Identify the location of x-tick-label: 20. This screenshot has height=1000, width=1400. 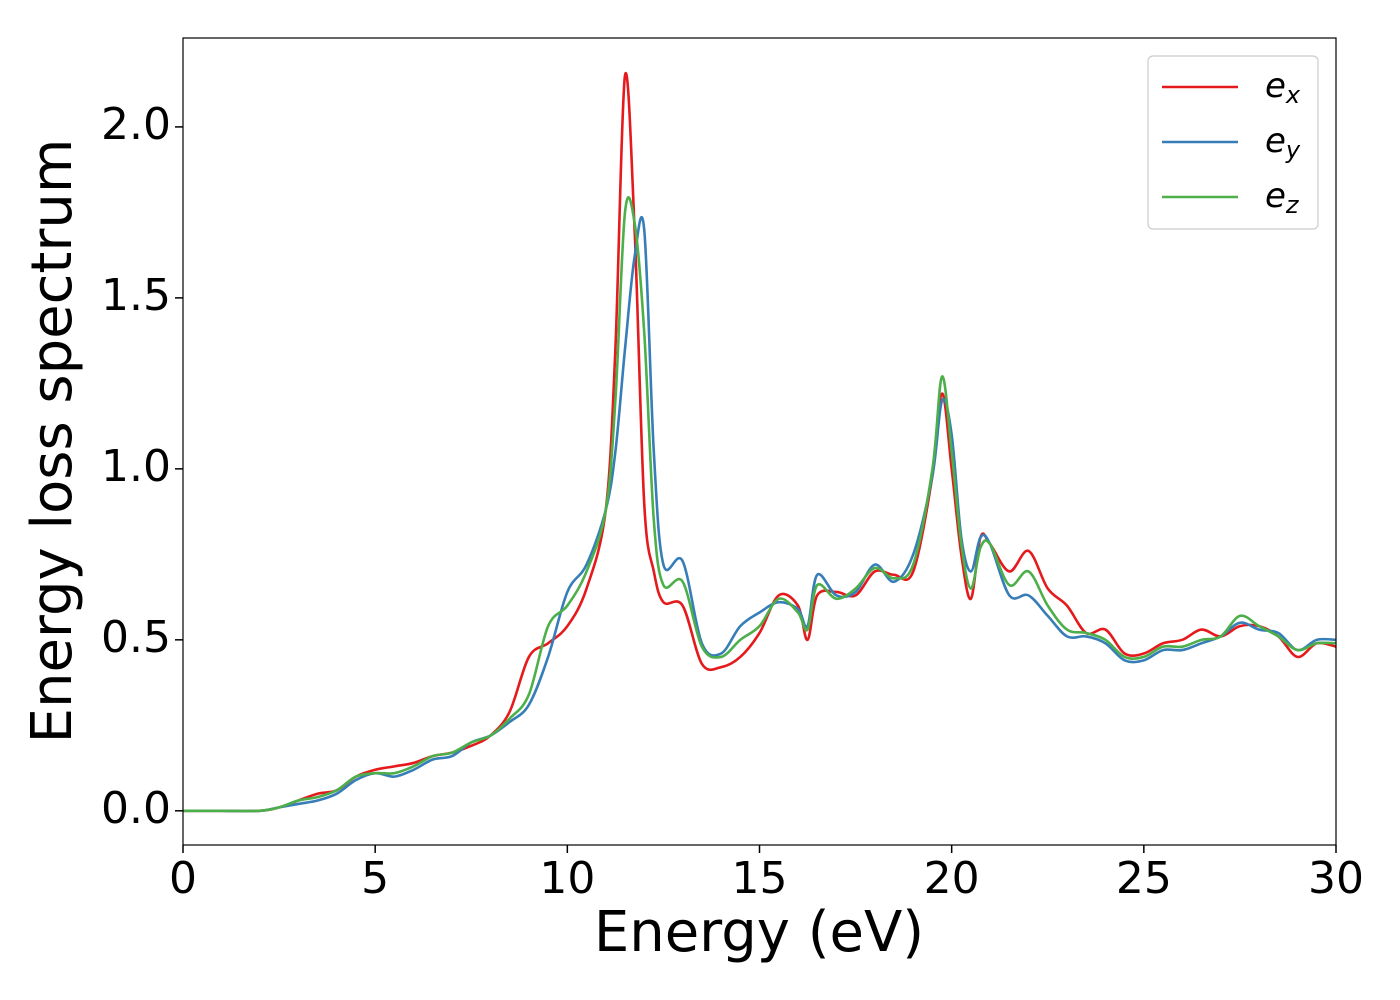
(952, 878).